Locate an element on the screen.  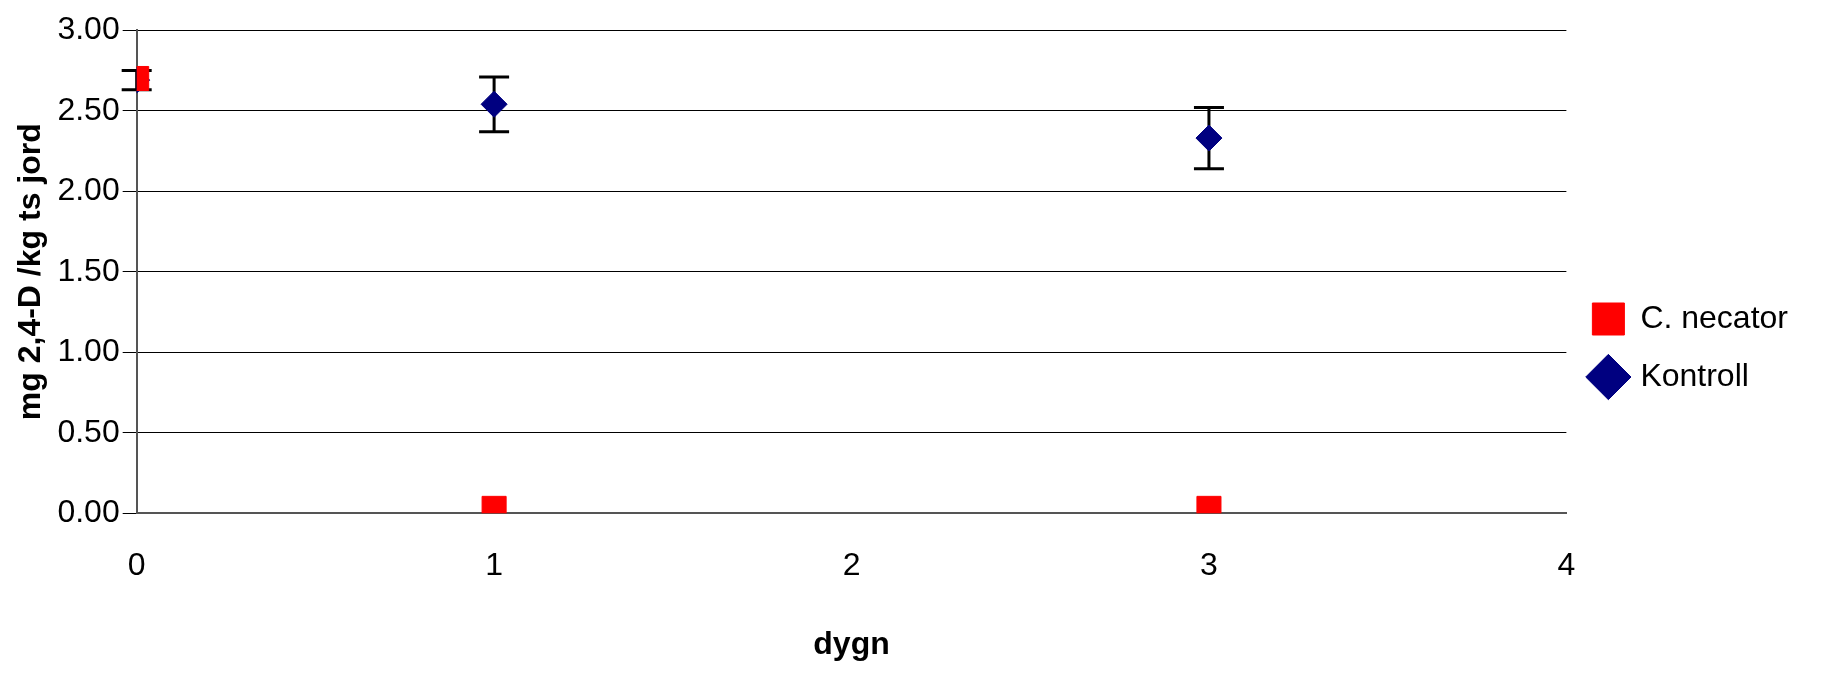
legend-label: C. necator is located at coordinates (1714, 316).